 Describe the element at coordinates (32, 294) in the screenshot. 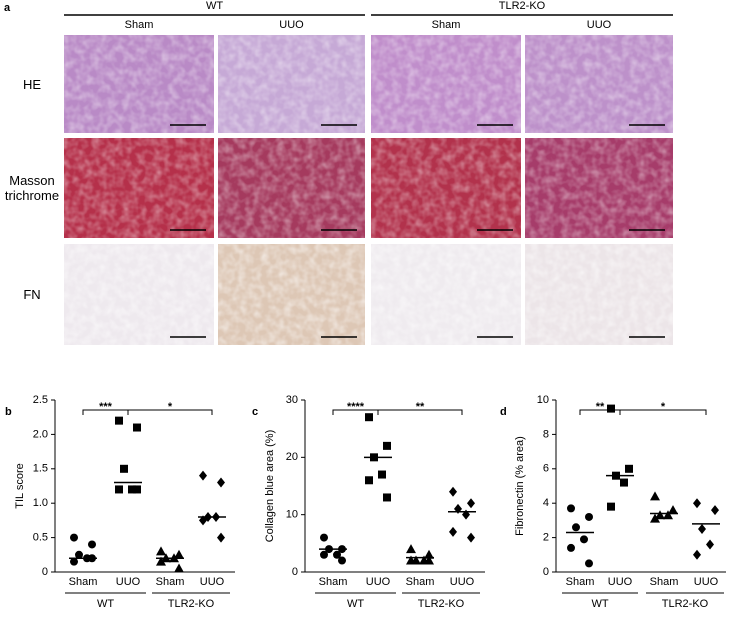

I see `row-label: FN` at that location.